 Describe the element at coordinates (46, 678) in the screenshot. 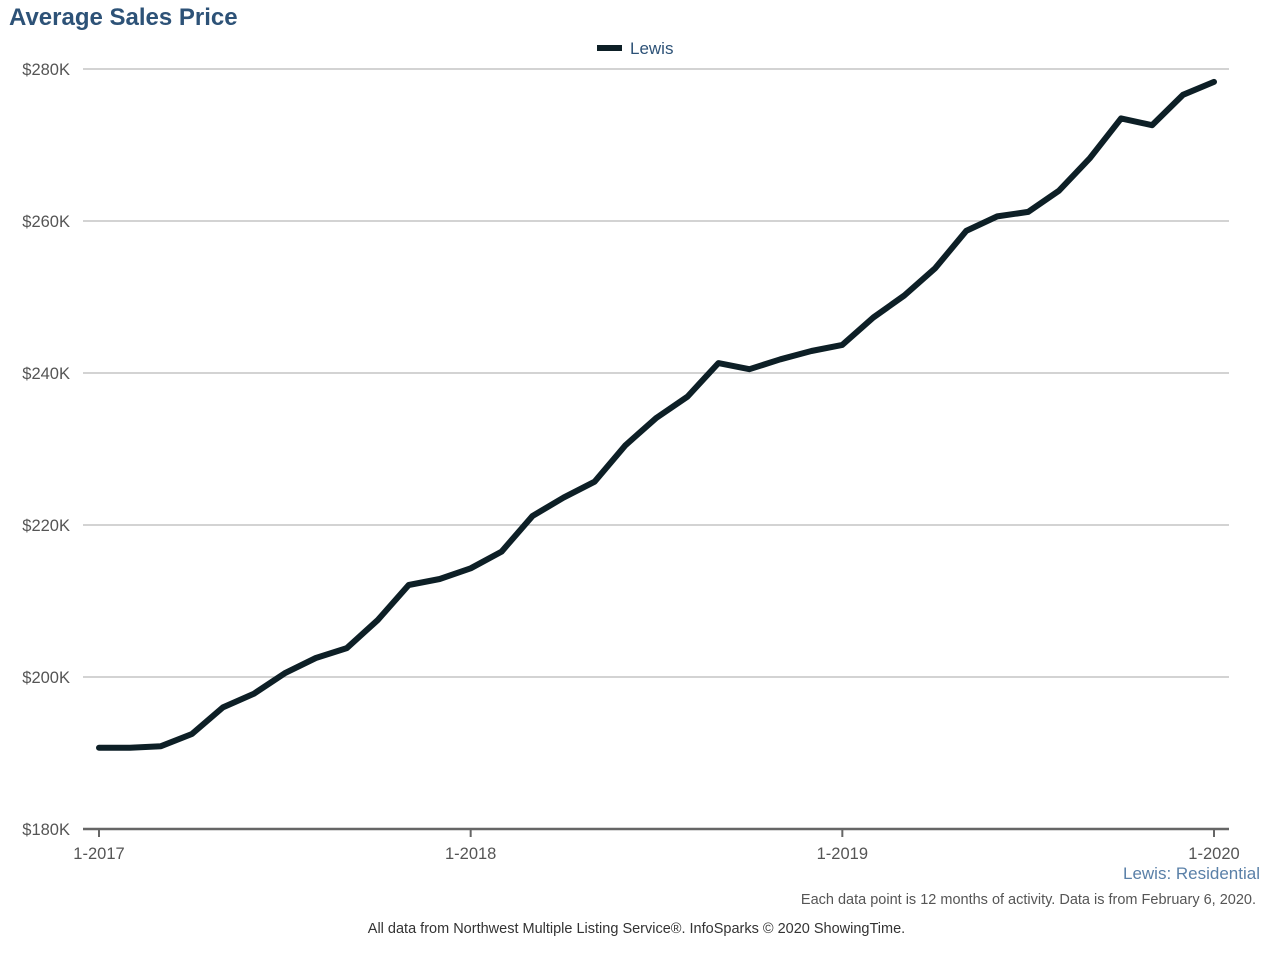

I see `y-tick-label: $200K` at that location.